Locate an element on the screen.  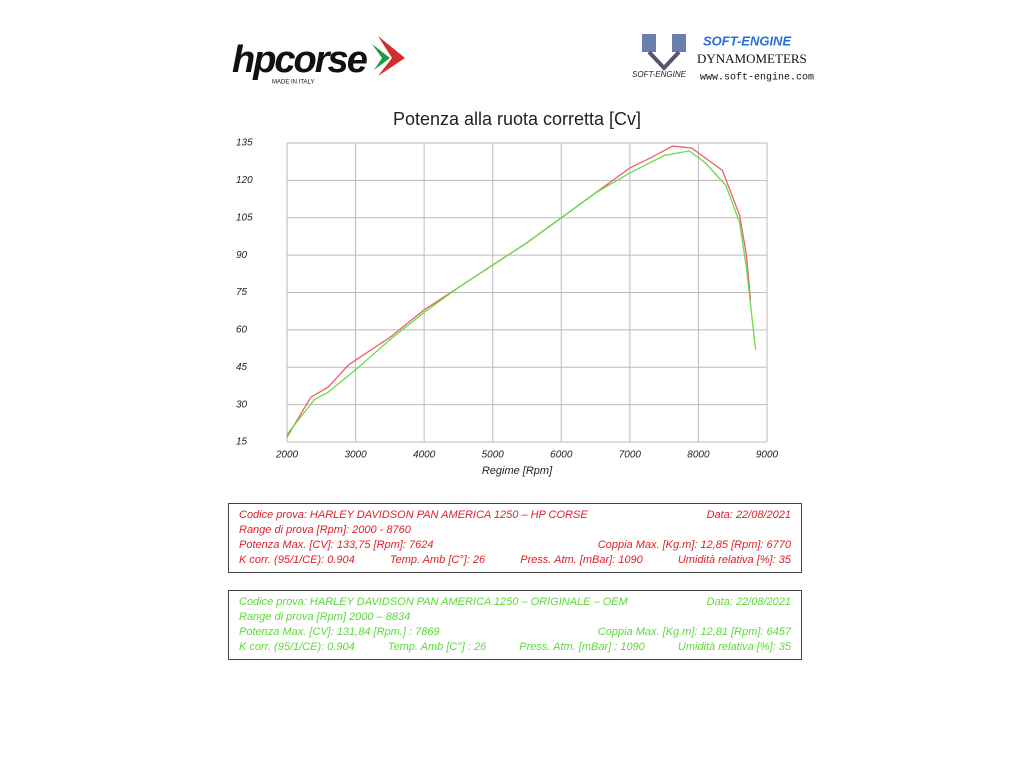
x-tick-label: 7000 is located at coordinates (630, 455).